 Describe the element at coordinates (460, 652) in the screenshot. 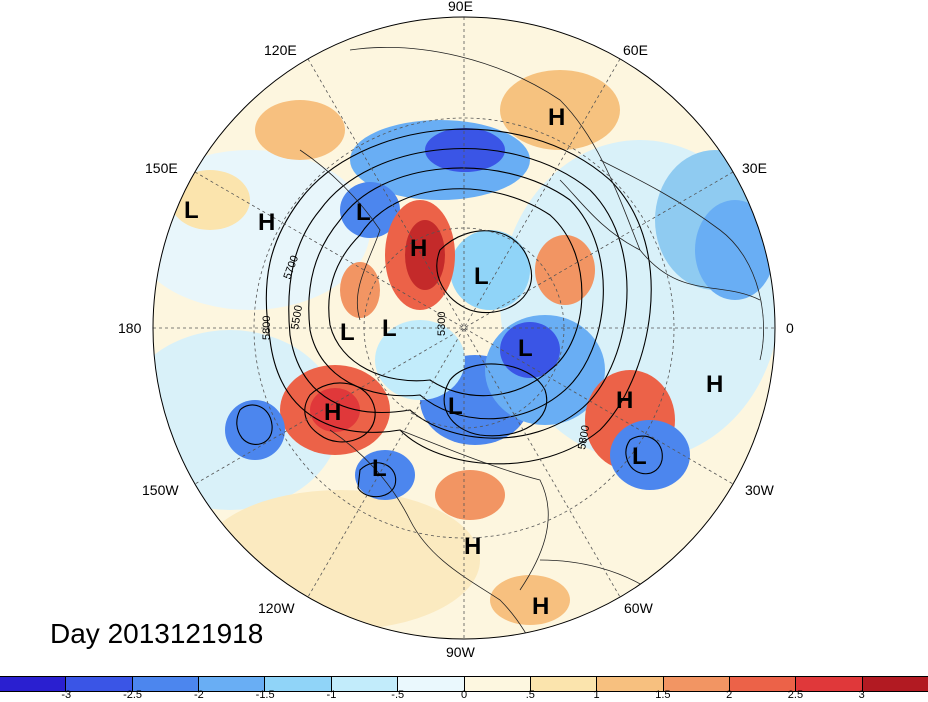

I see `longitude-label-90w: 90W` at that location.